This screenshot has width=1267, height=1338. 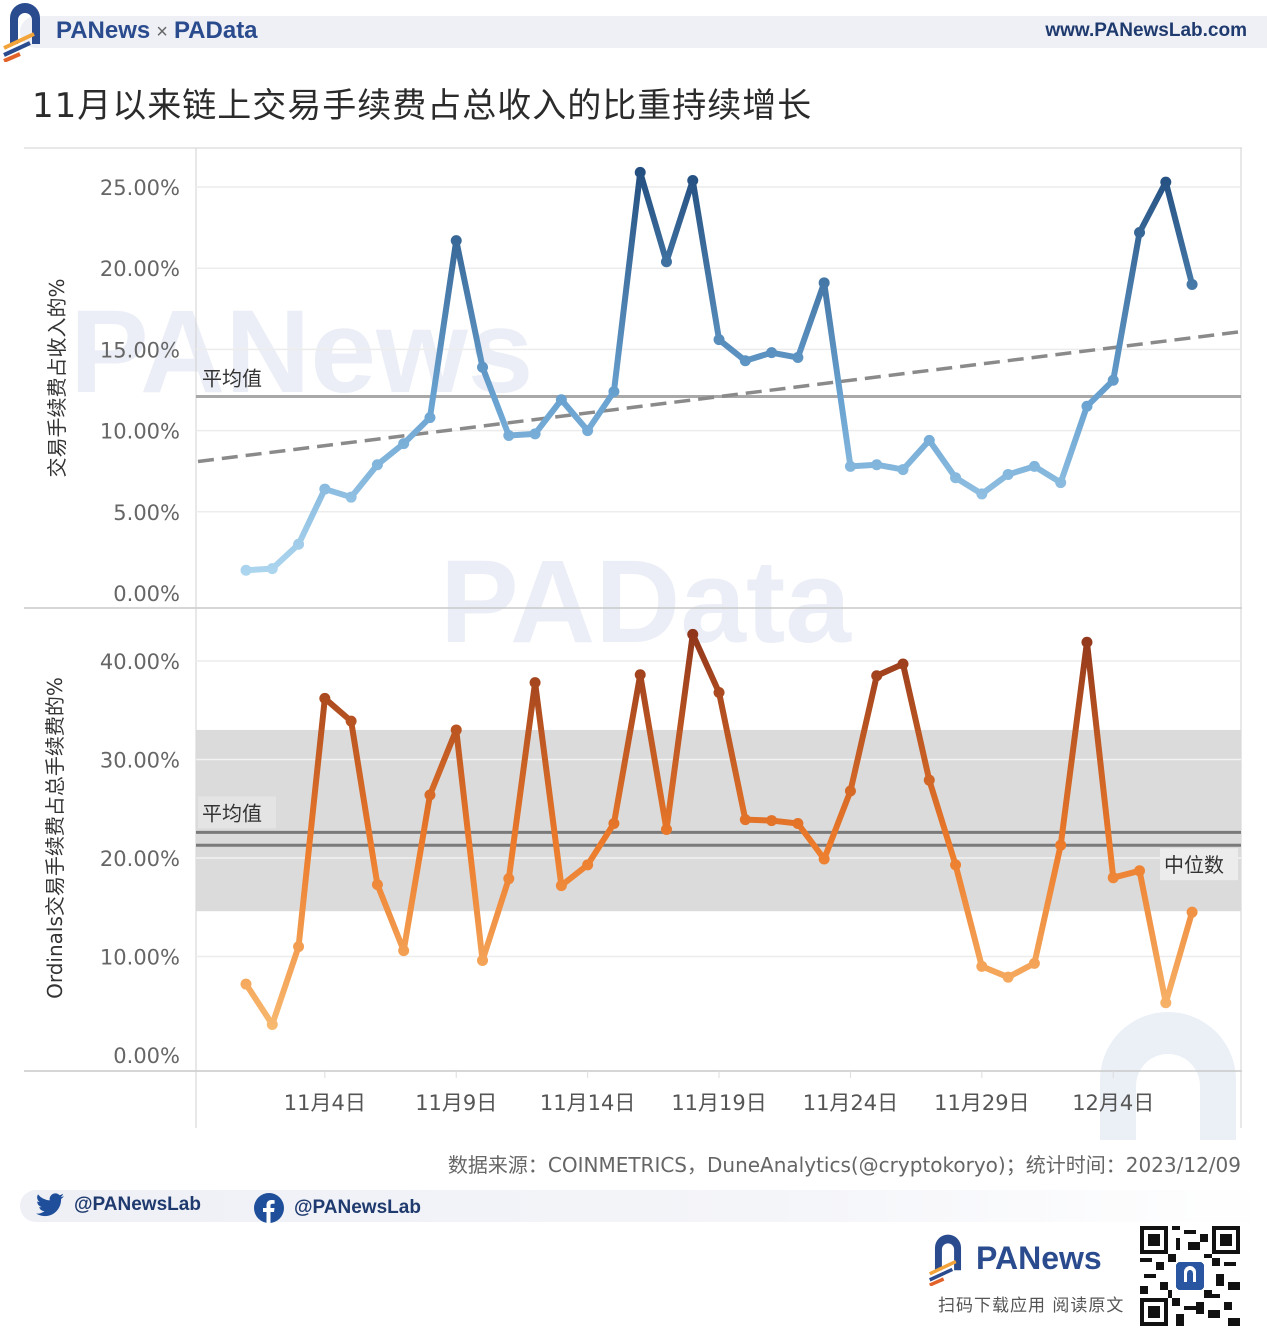 What do you see at coordinates (146, 594) in the screenshot?
I see `y-tick-label: 0.00%` at bounding box center [146, 594].